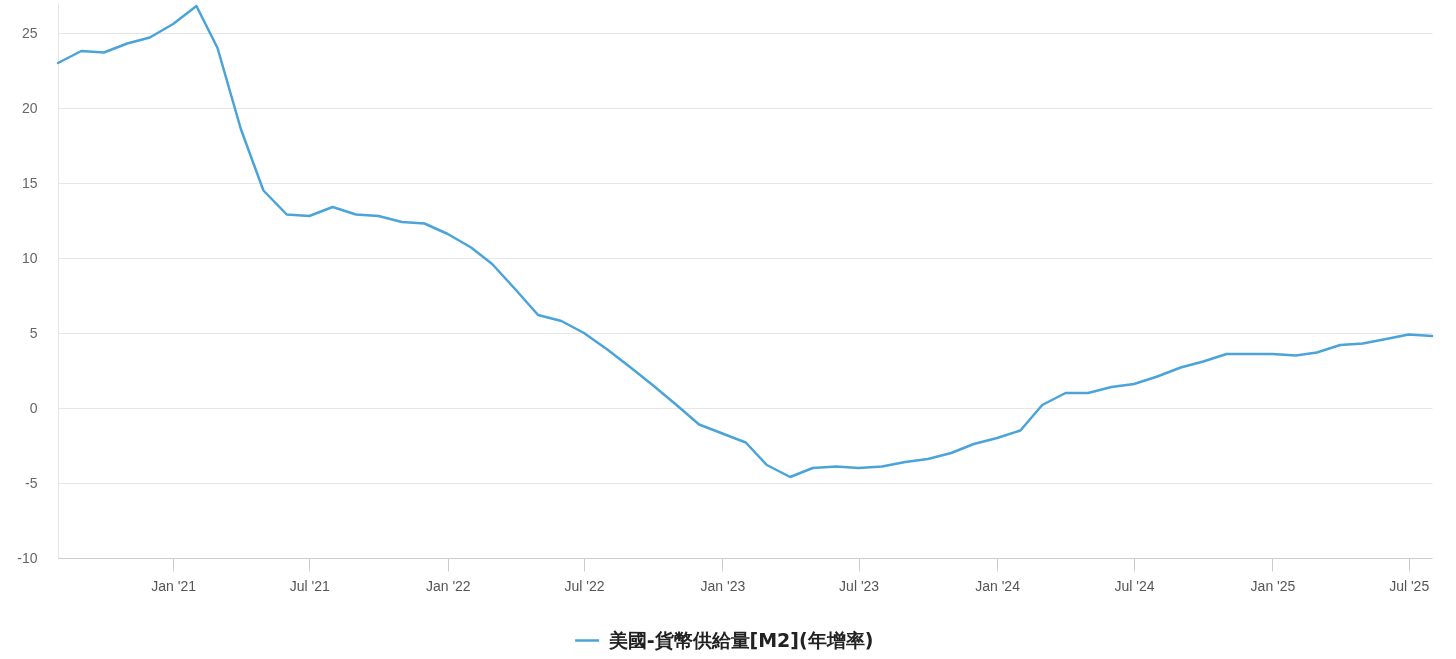 The height and width of the screenshot is (659, 1456). What do you see at coordinates (584, 585) in the screenshot?
I see `x-tick-label: Jul '22` at bounding box center [584, 585].